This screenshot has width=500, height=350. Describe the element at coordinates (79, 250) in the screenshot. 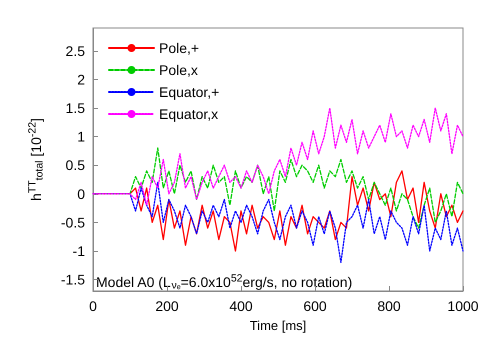

I see `y-tick-label: -1` at that location.